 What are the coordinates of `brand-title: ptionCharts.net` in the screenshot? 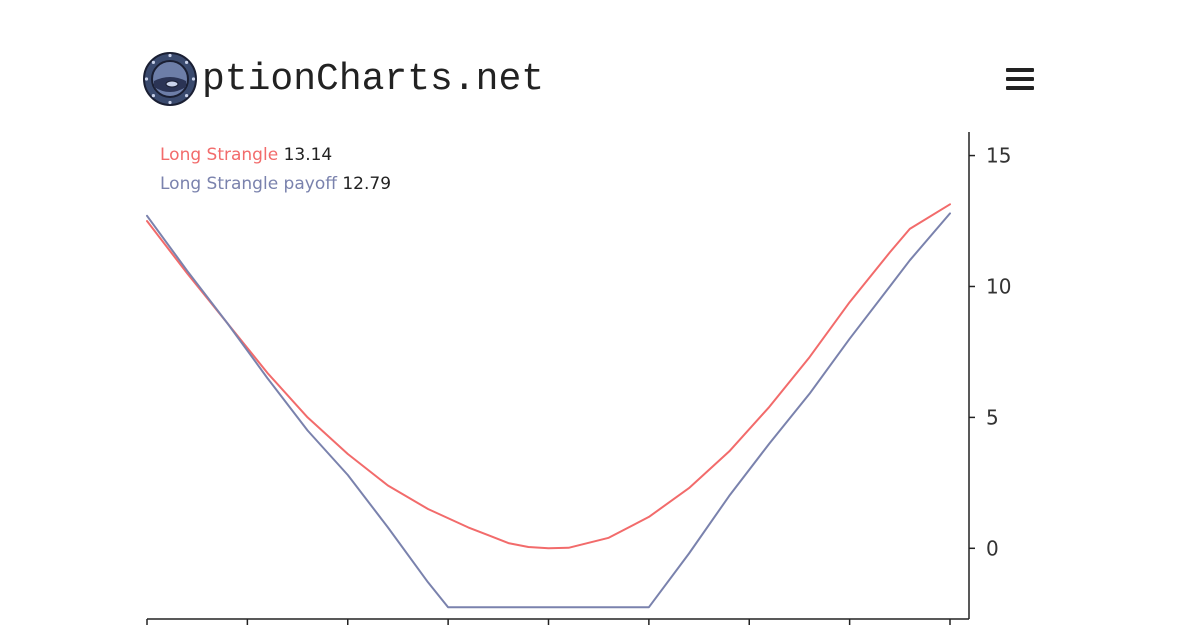 It's located at (373, 79).